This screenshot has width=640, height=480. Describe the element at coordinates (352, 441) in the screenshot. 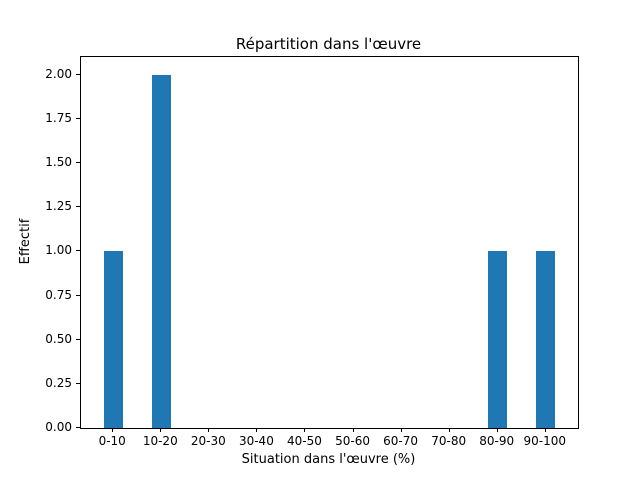

I see `x-tick-label: 50-60` at that location.